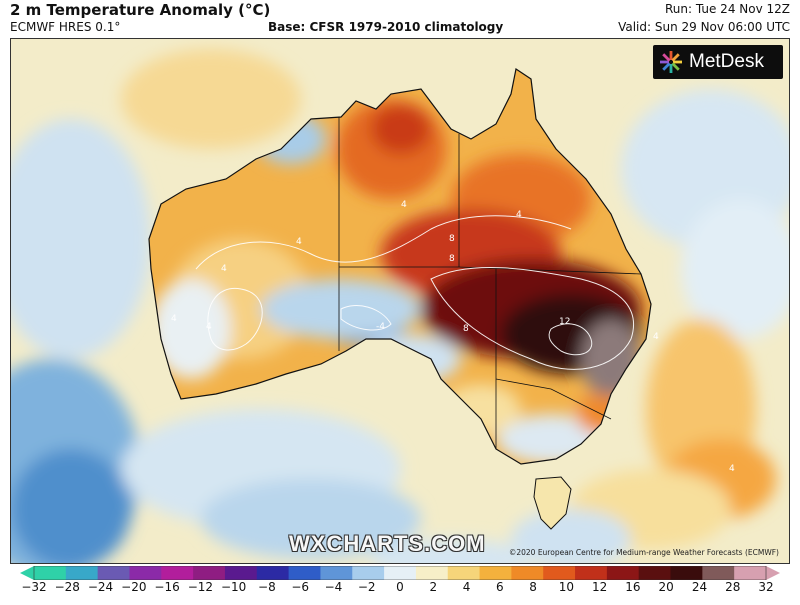 The height and width of the screenshot is (605, 800). What do you see at coordinates (704, 27) in the screenshot?
I see `valid-time-label: Valid: Sun 29 Nov 06:00 UTC` at bounding box center [704, 27].